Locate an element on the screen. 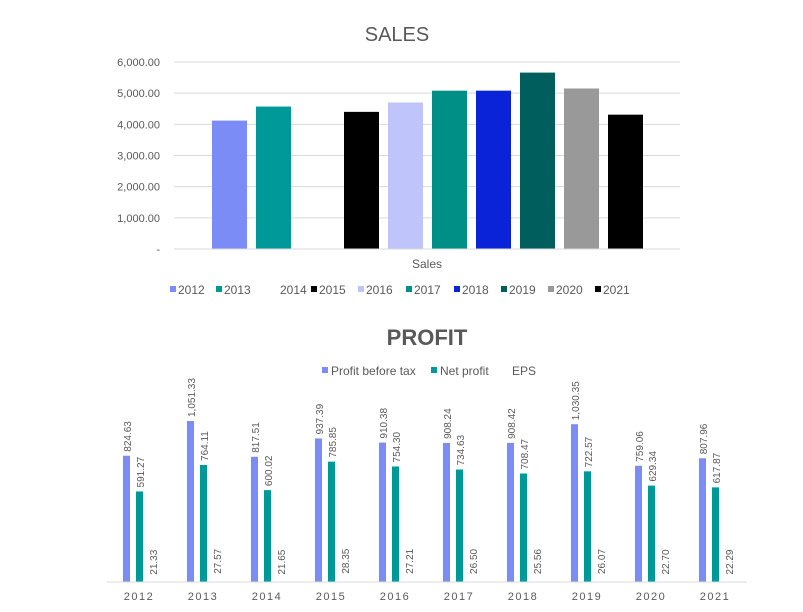 This screenshot has height=612, width=803. sales-y-tick-label: 1,000.00 is located at coordinates (138, 219).